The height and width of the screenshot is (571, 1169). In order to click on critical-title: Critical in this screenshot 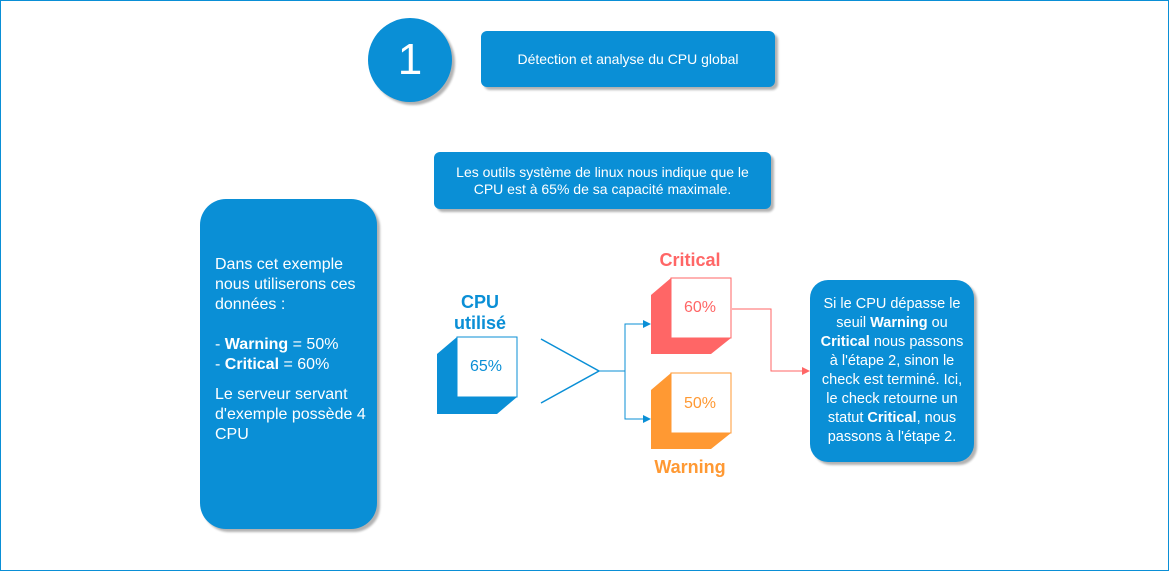, I will do `click(690, 260)`.